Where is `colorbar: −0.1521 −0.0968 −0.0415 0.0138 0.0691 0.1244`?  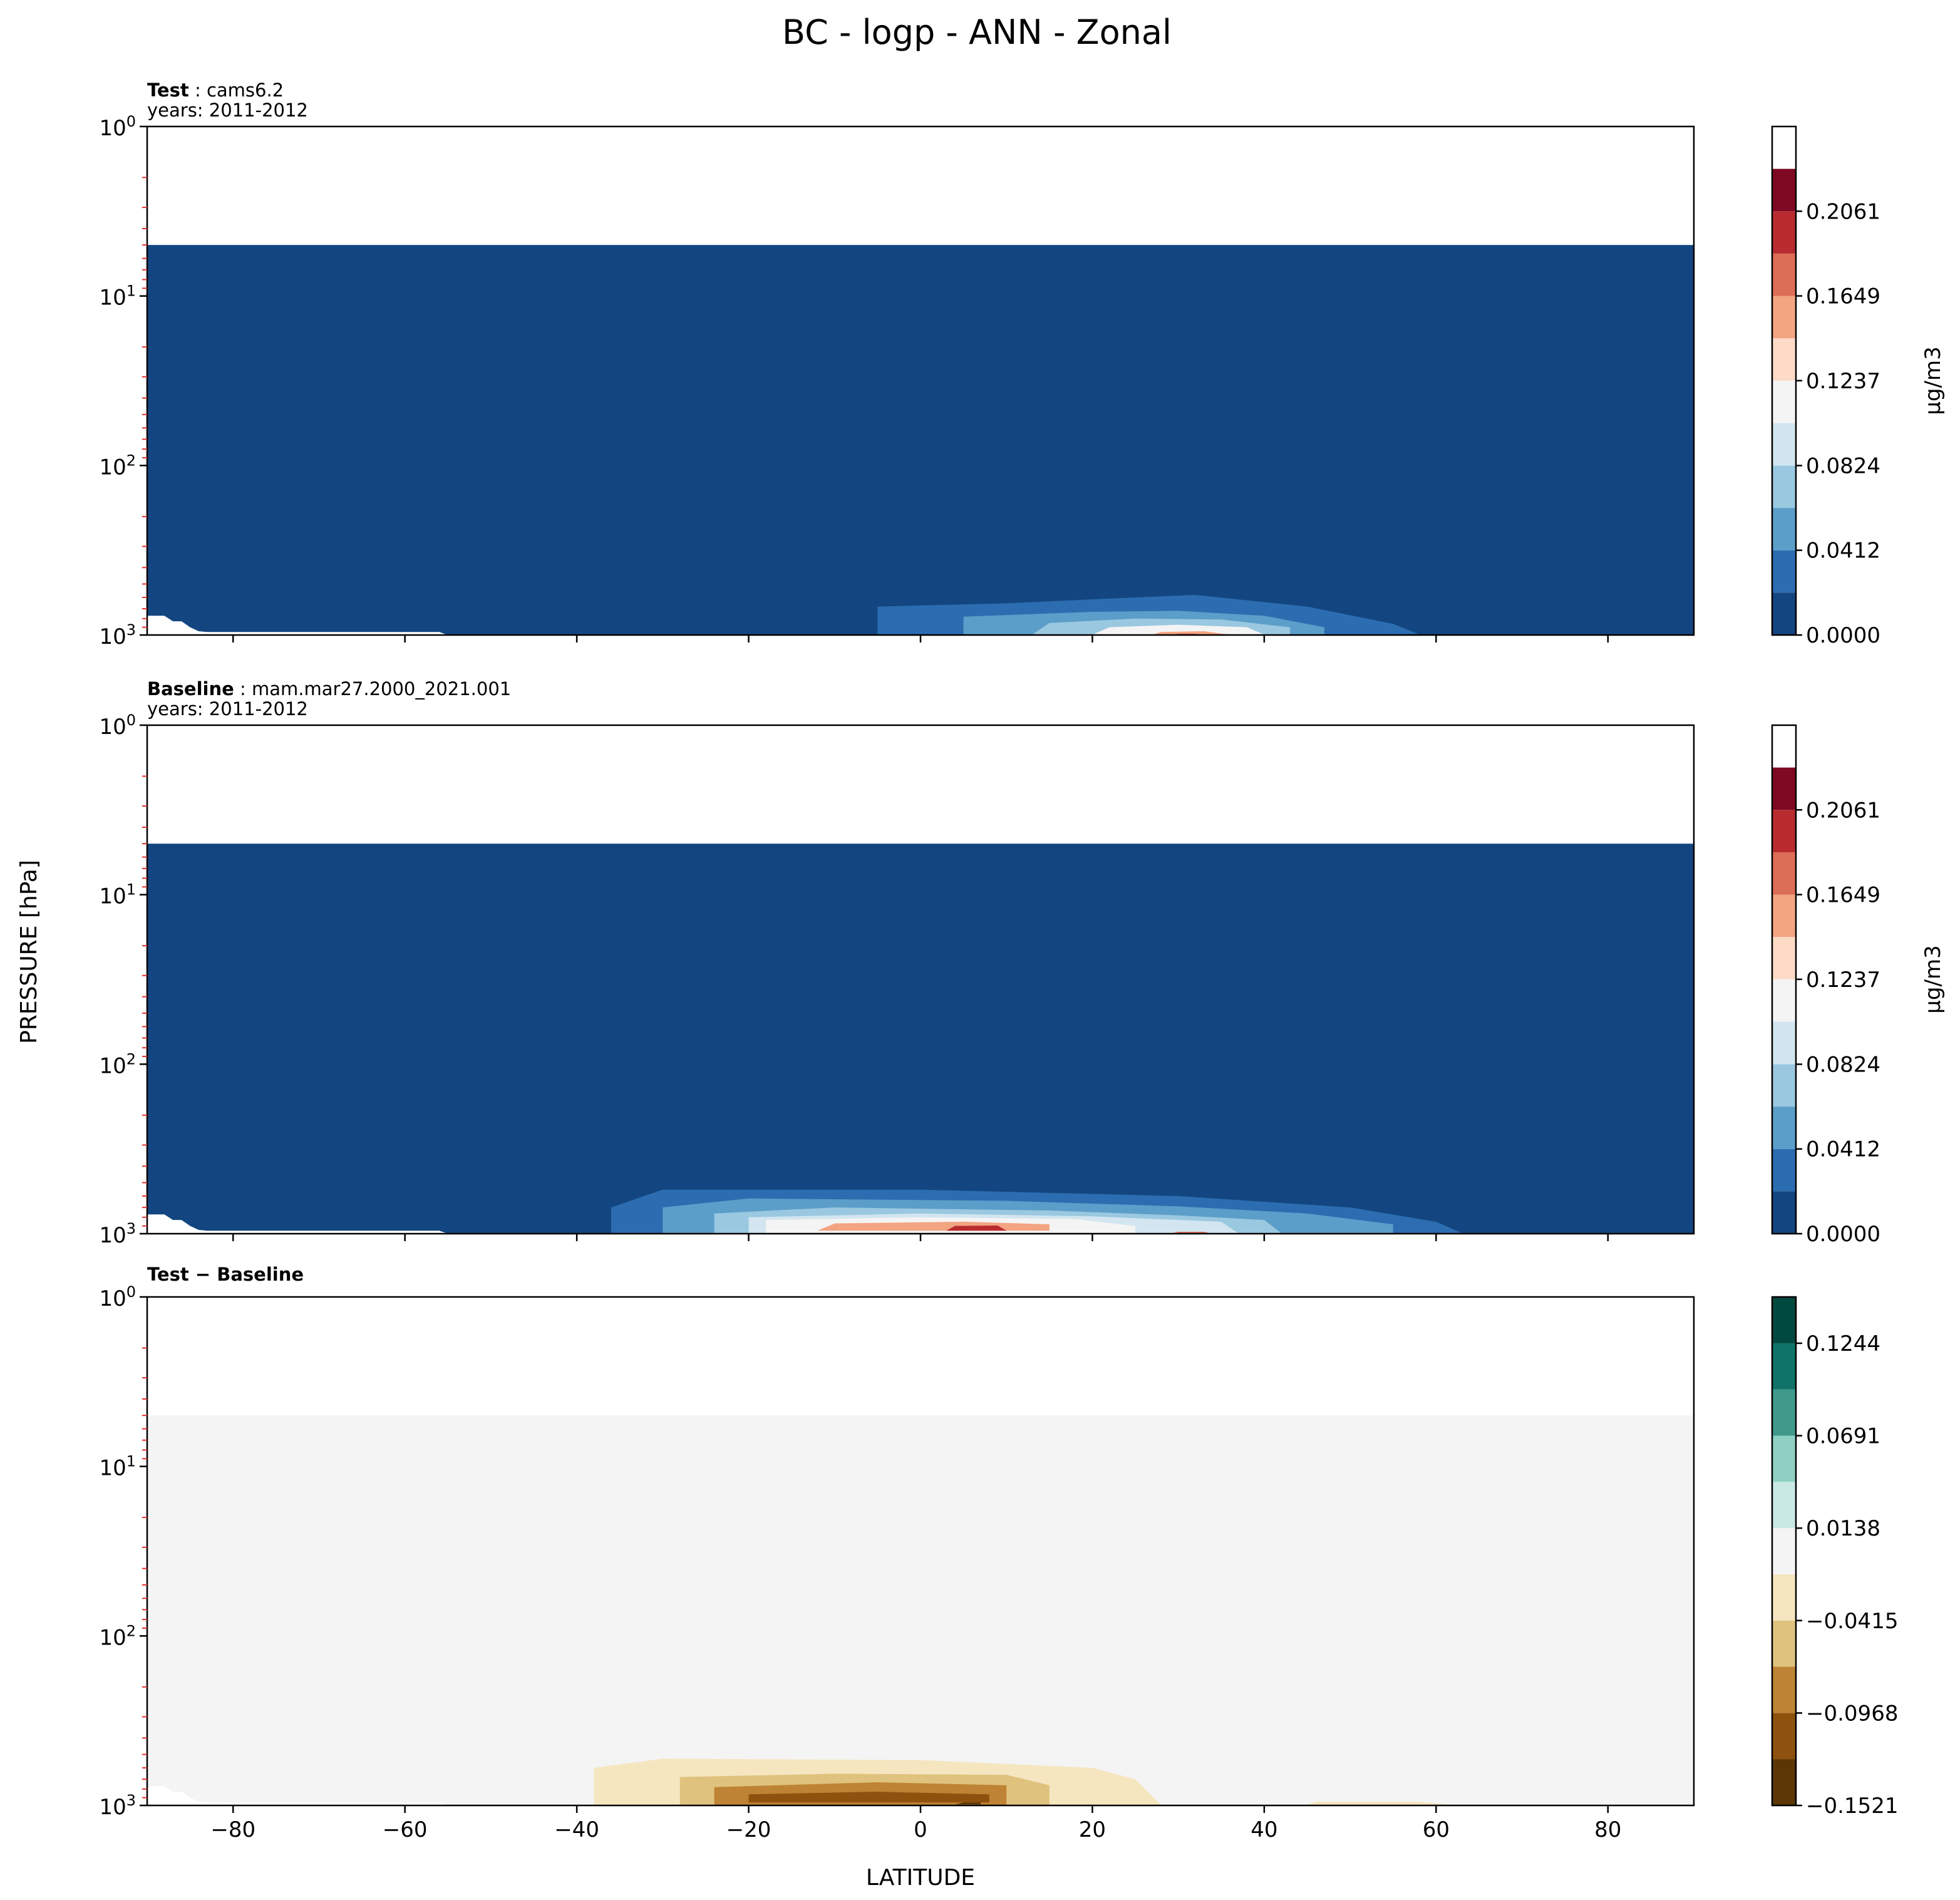
colorbar: −0.1521 −0.0968 −0.0415 0.0138 0.0691 0.1244 is located at coordinates (1834, 1557).